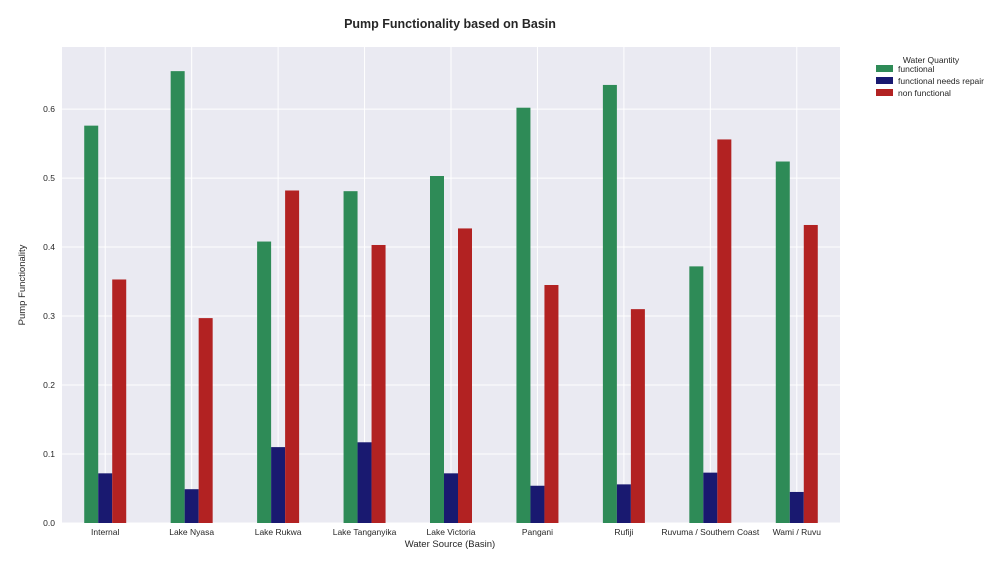  Describe the element at coordinates (941, 81) in the screenshot. I see `legend-label: functional needs repair` at that location.